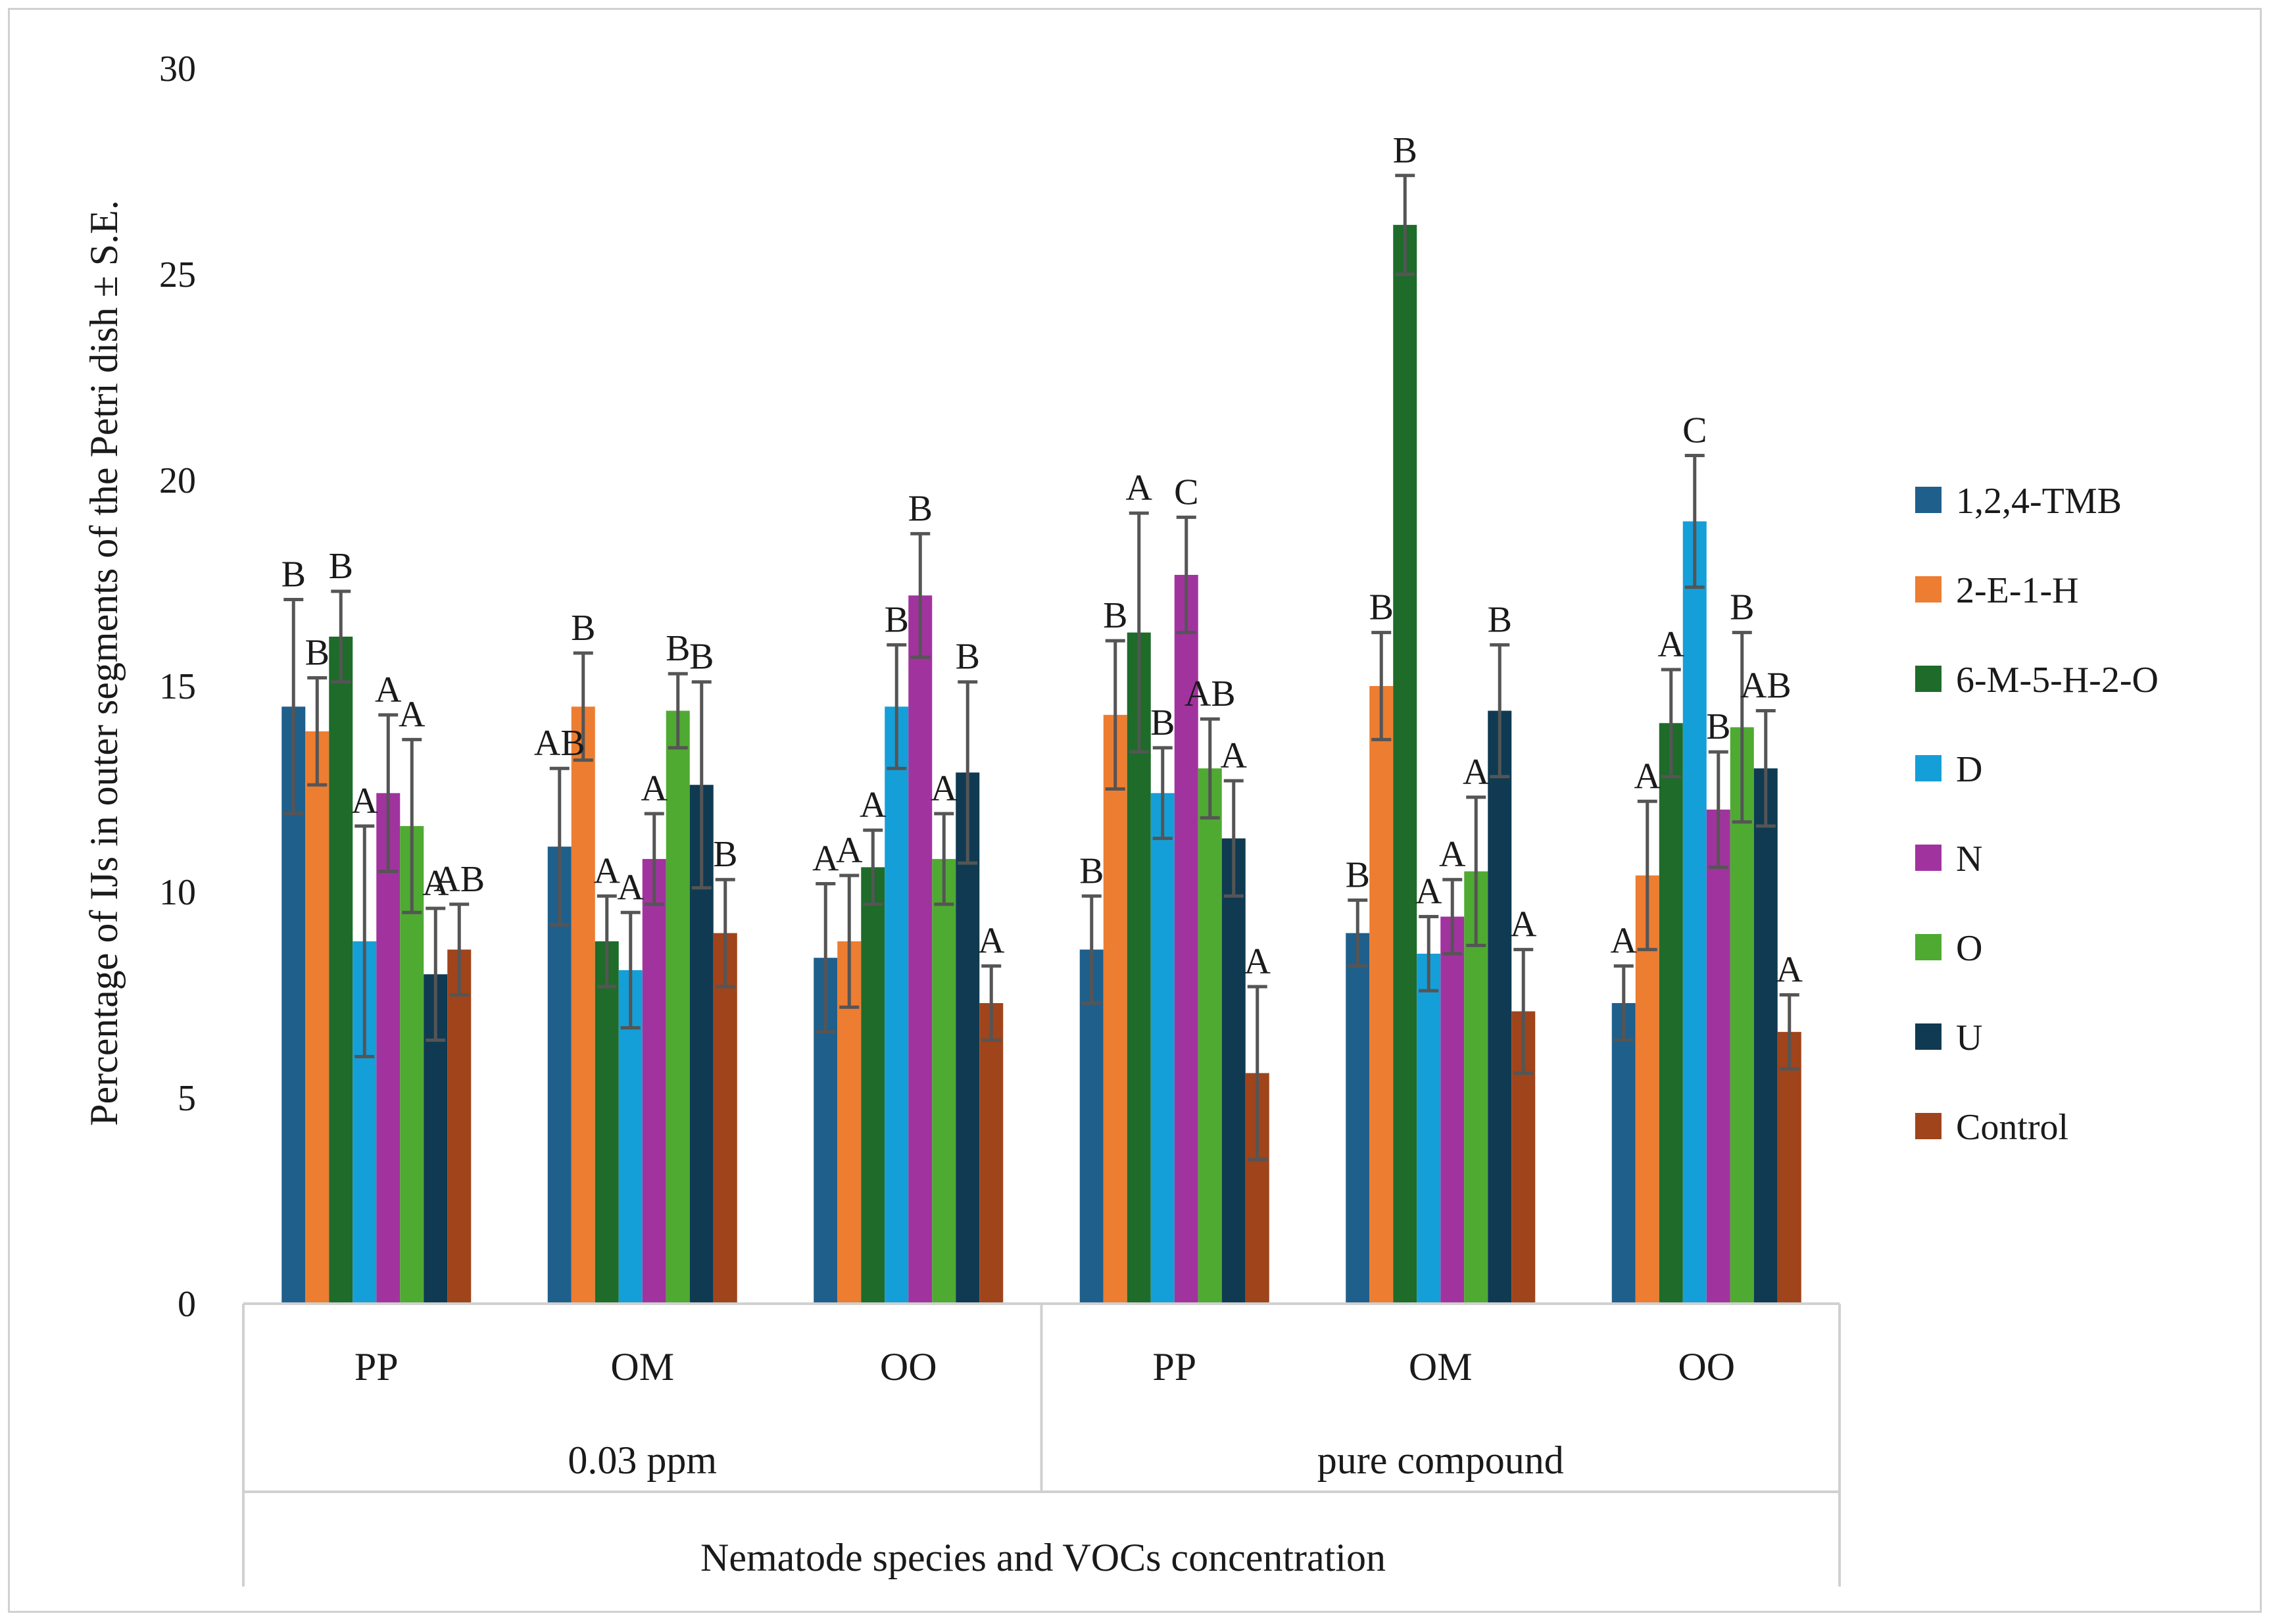 This screenshot has height=1624, width=2271. I want to click on y-tick-label: 25, so click(177, 275).